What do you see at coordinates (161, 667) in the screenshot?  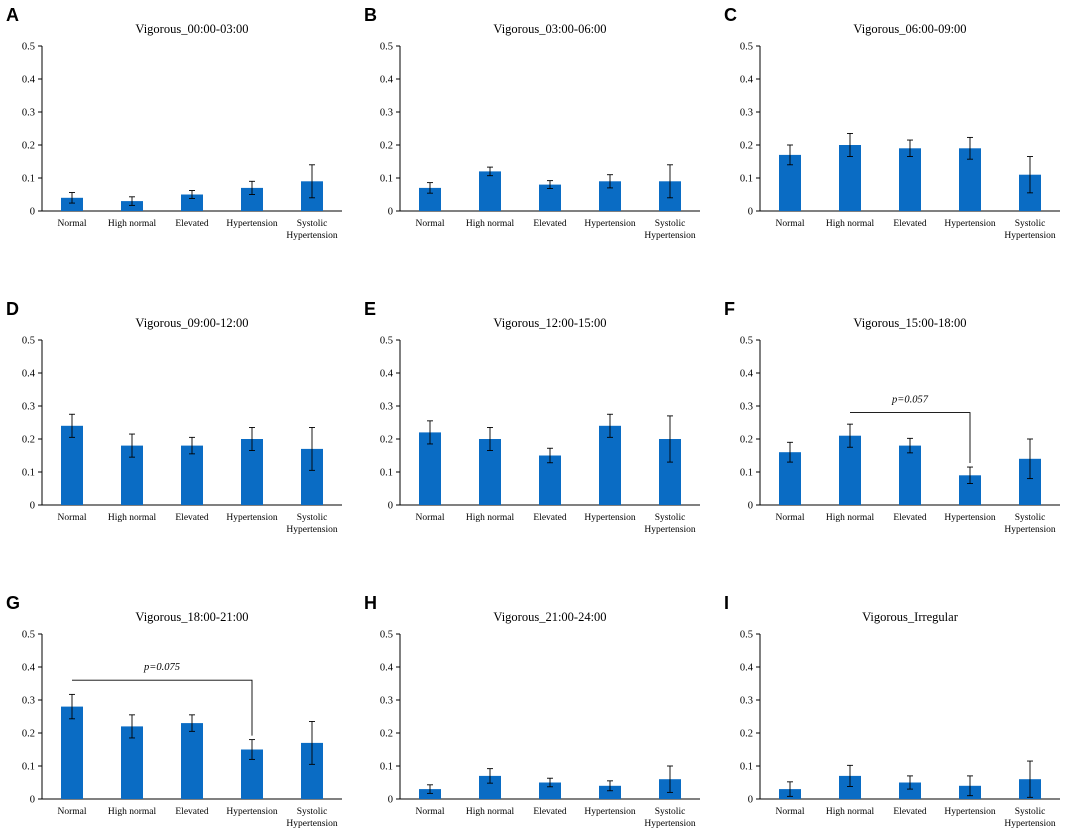 I see `p-value-label: p=0.075` at bounding box center [161, 667].